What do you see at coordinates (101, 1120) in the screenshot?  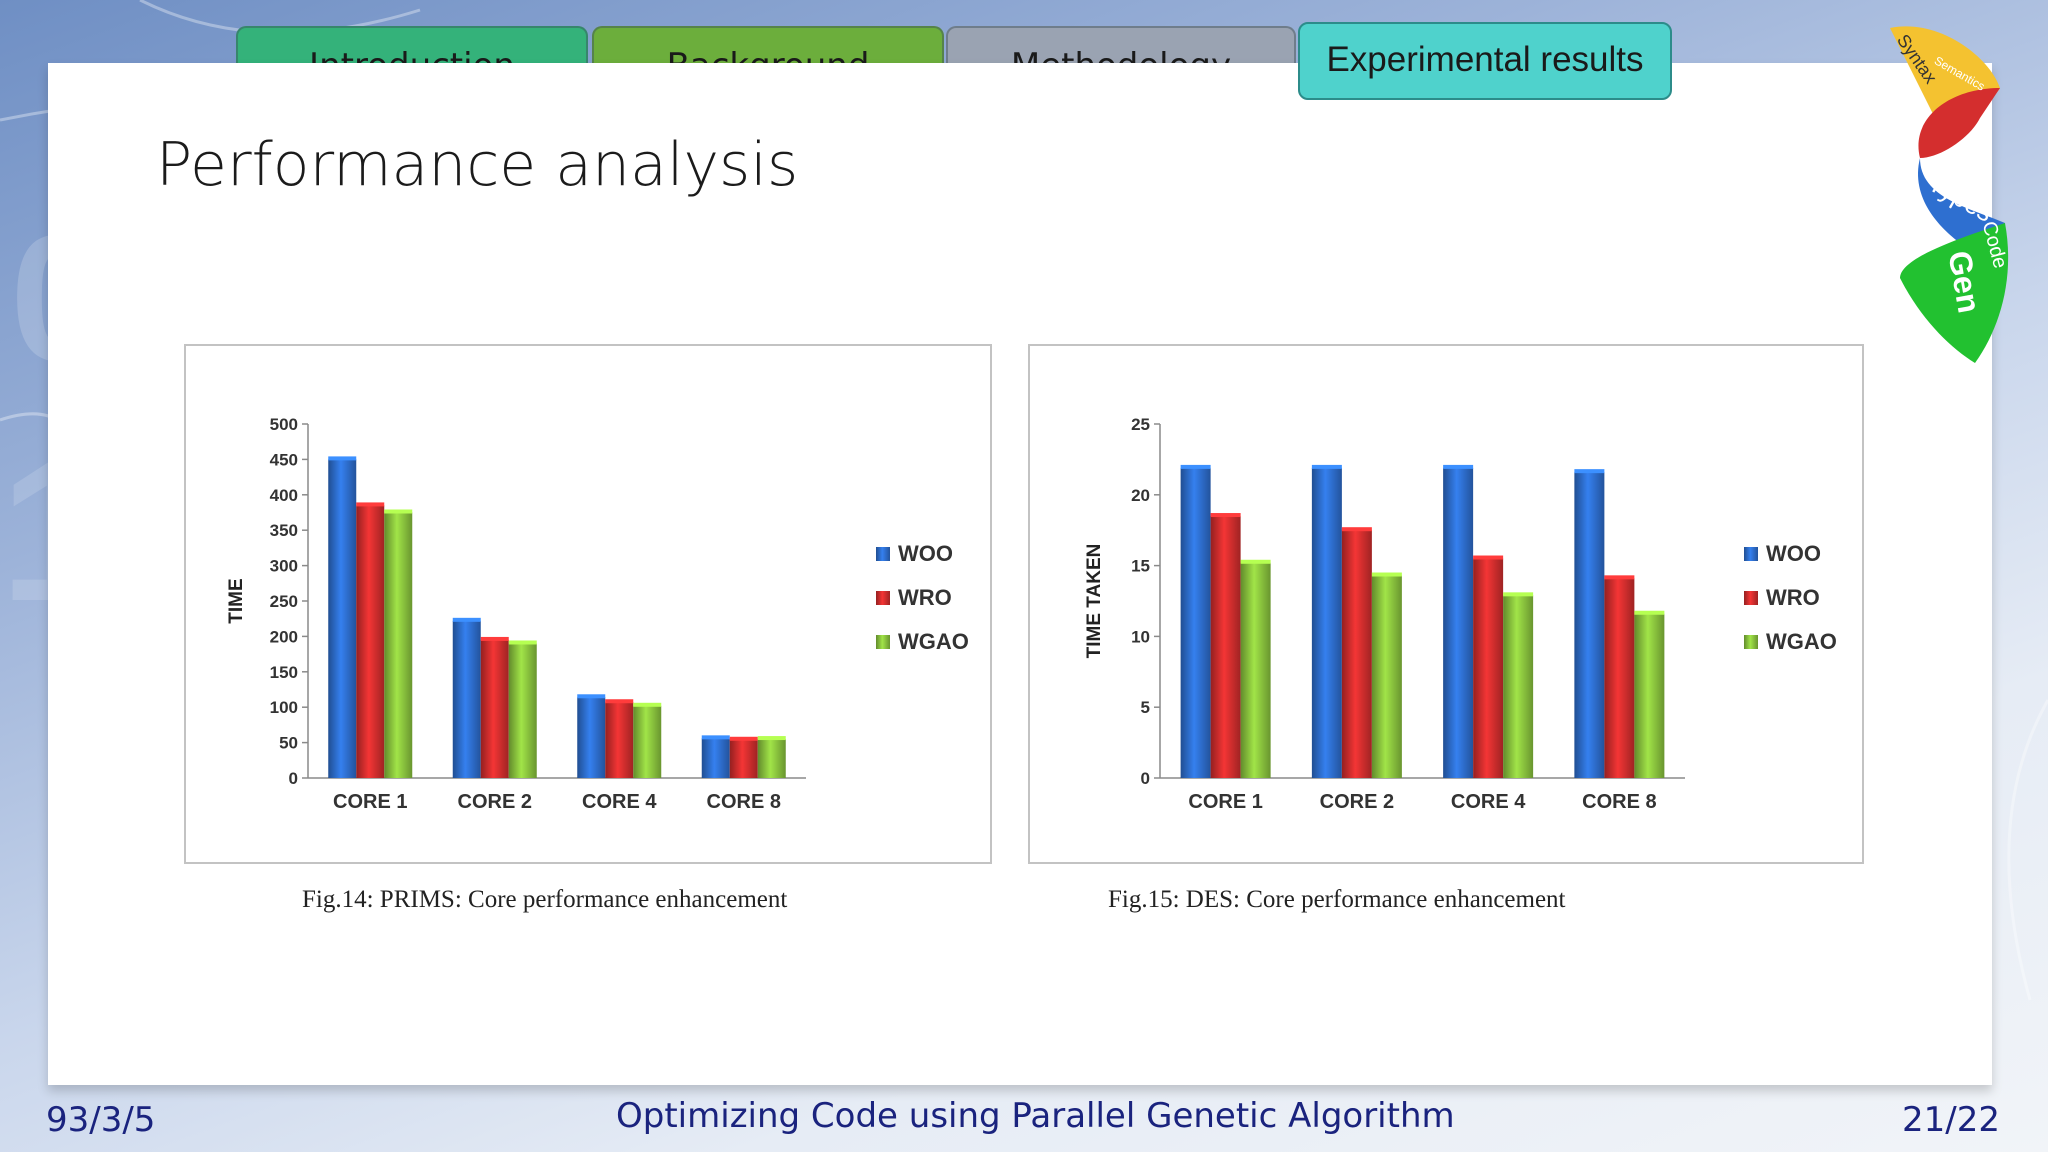 I see `footer-date: 93/3/5` at bounding box center [101, 1120].